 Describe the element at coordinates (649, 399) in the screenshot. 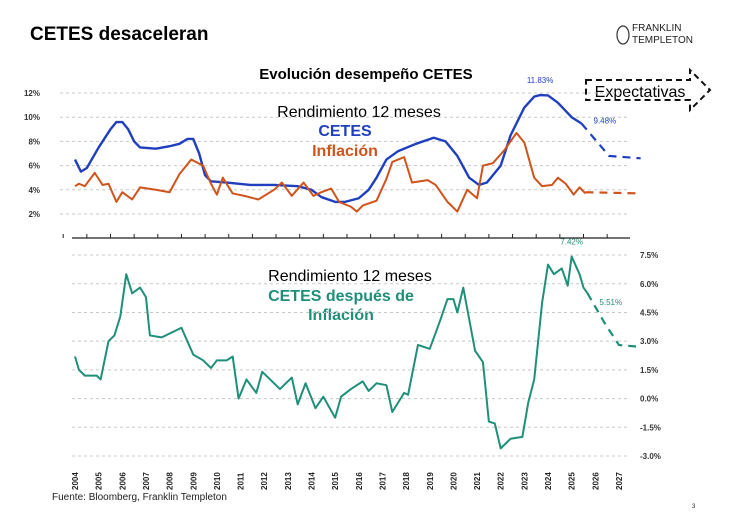

I see `y-tick-label: 0.0%` at that location.